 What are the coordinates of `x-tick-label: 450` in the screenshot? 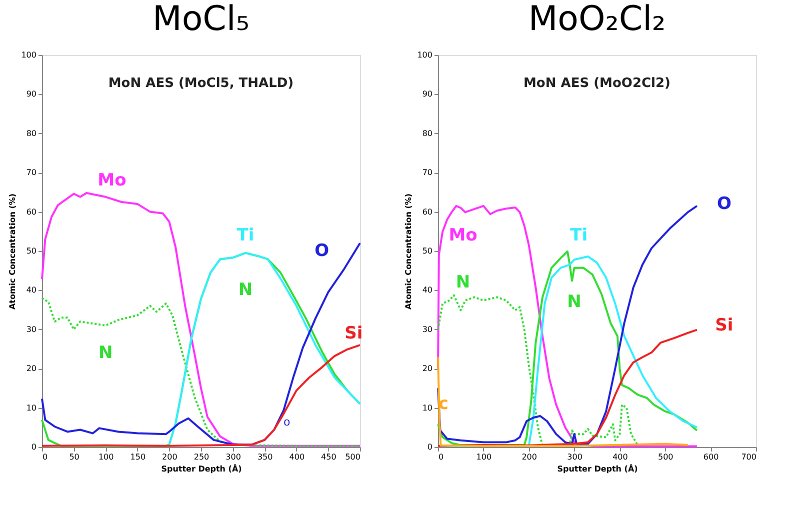 It's located at (328, 457).